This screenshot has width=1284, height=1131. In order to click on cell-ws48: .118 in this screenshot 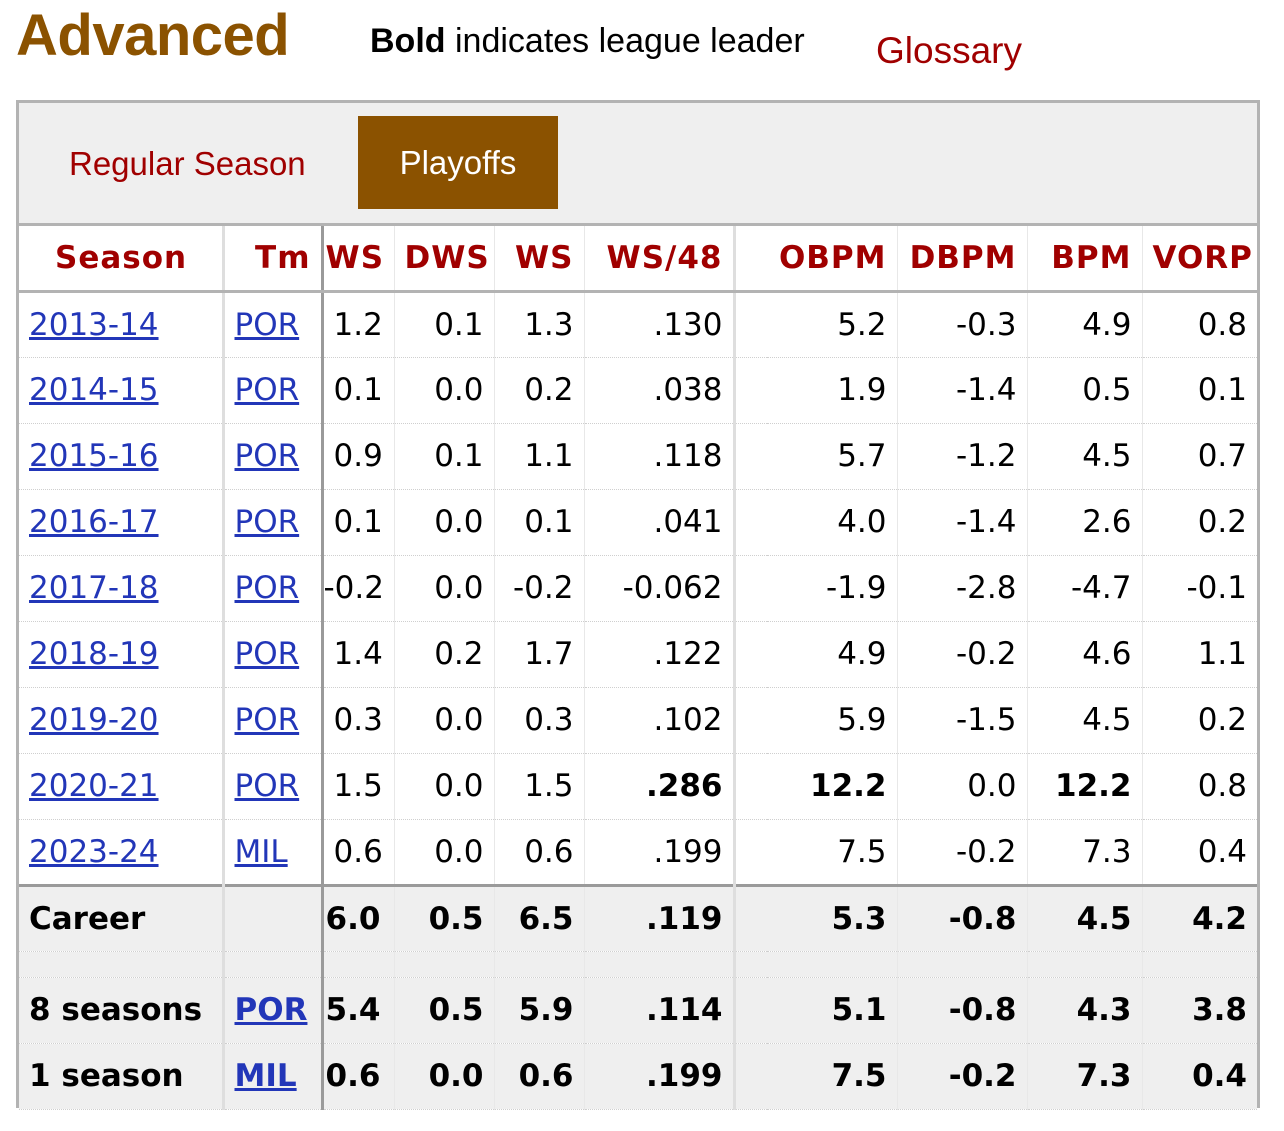, I will do `click(660, 456)`.